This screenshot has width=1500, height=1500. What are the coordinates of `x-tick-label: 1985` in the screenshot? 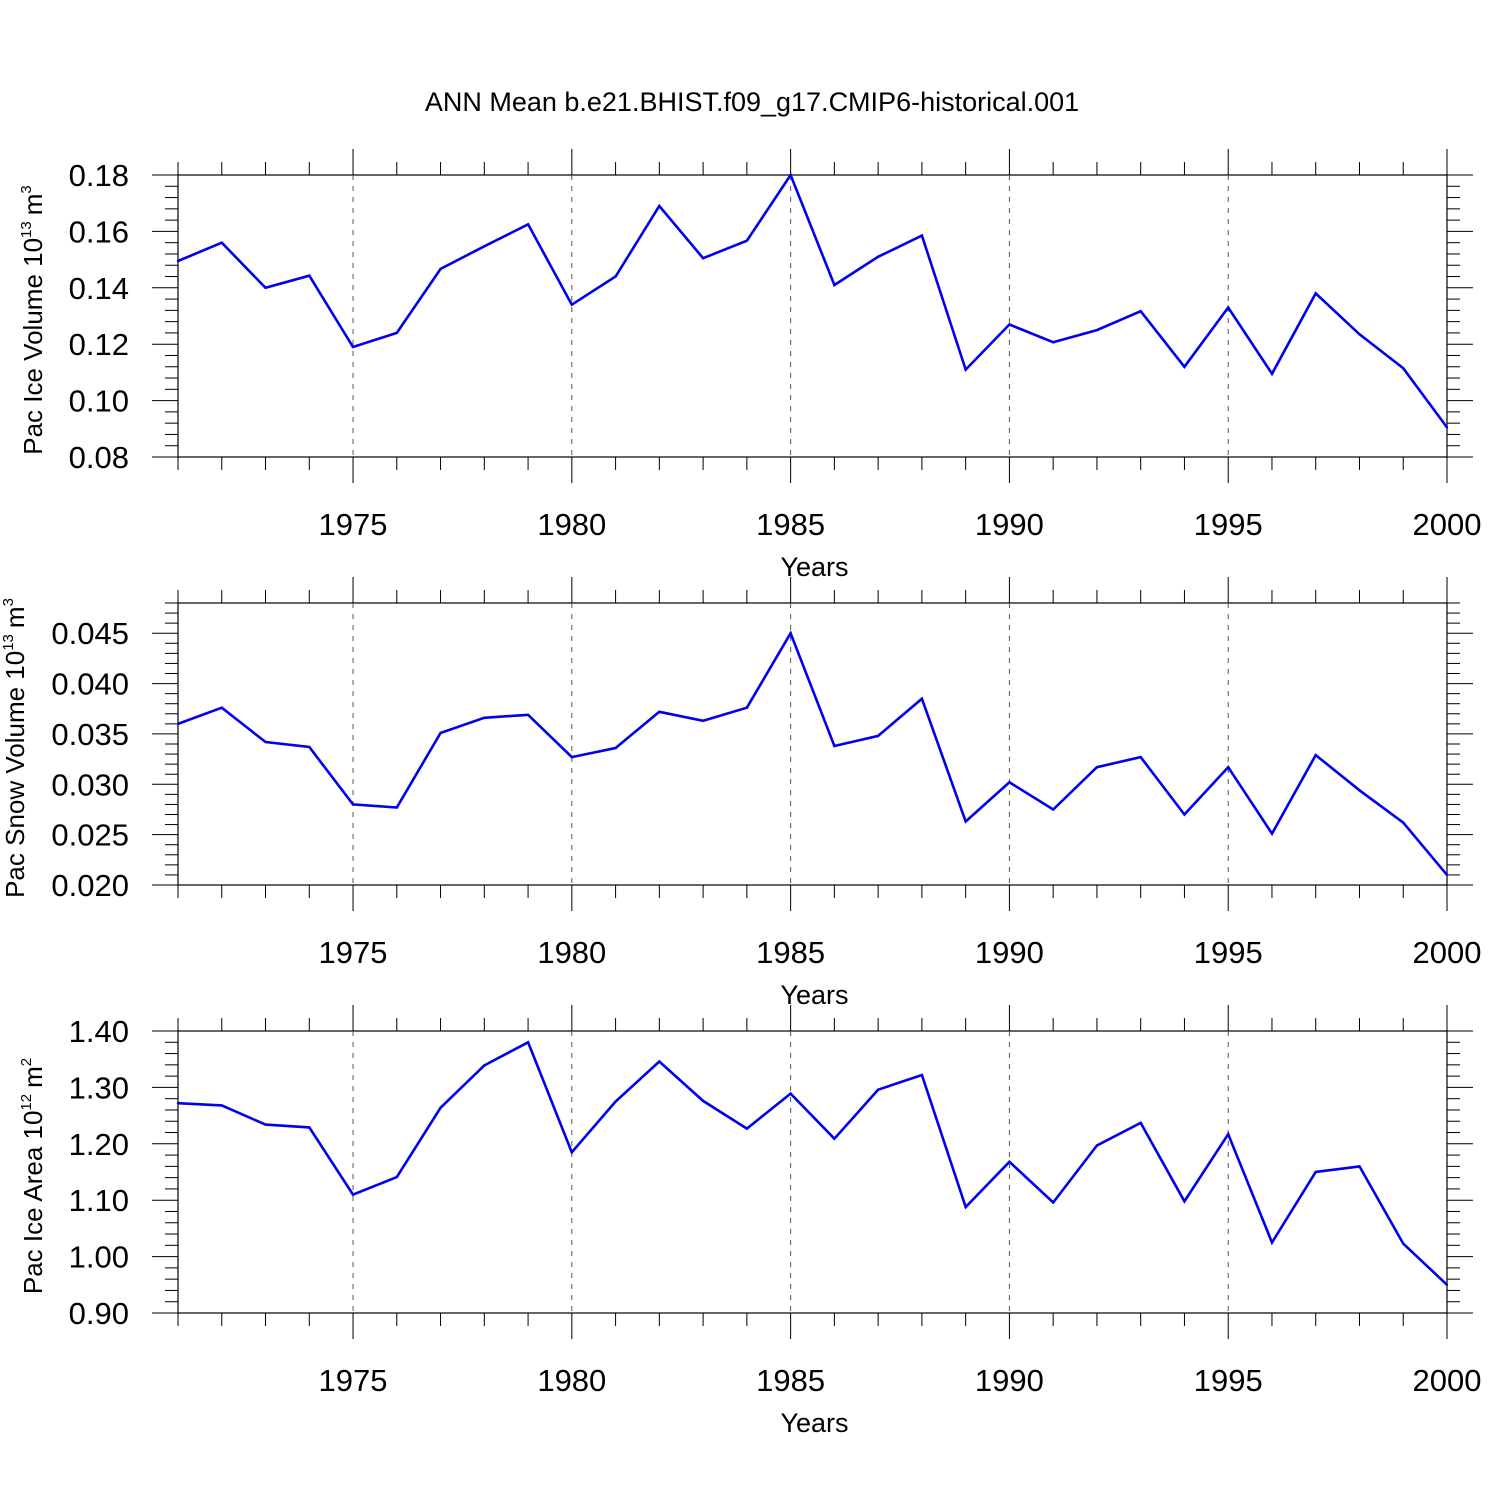 It's located at (790, 524).